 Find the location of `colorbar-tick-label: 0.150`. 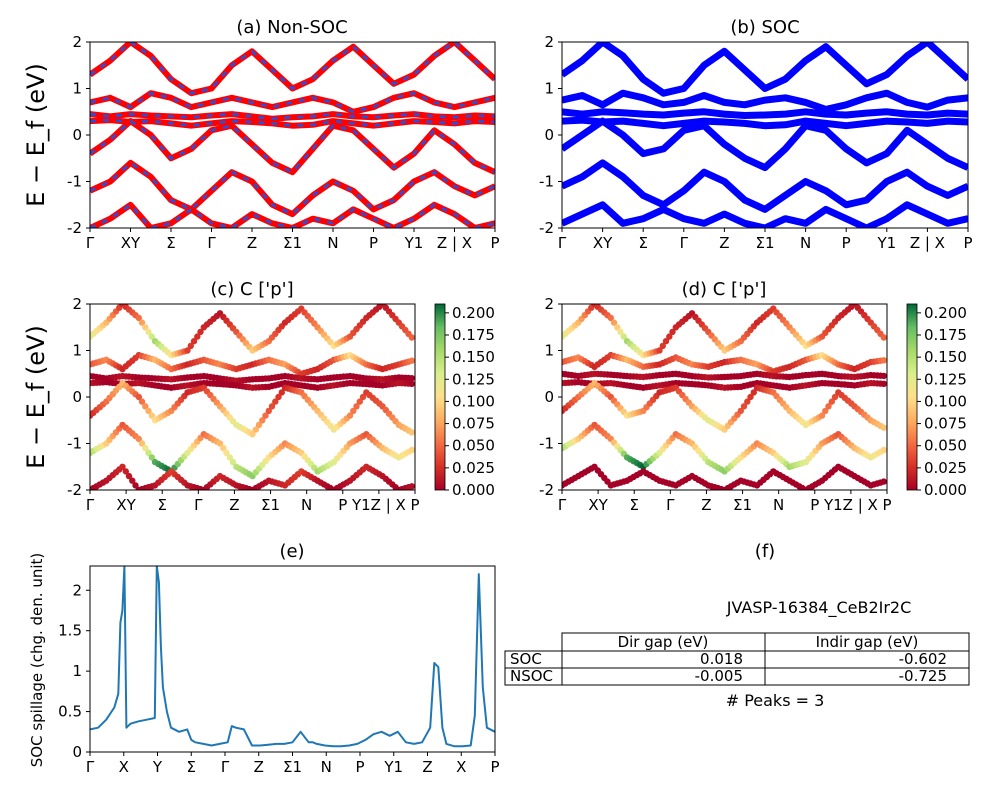

colorbar-tick-label: 0.150 is located at coordinates (945, 357).